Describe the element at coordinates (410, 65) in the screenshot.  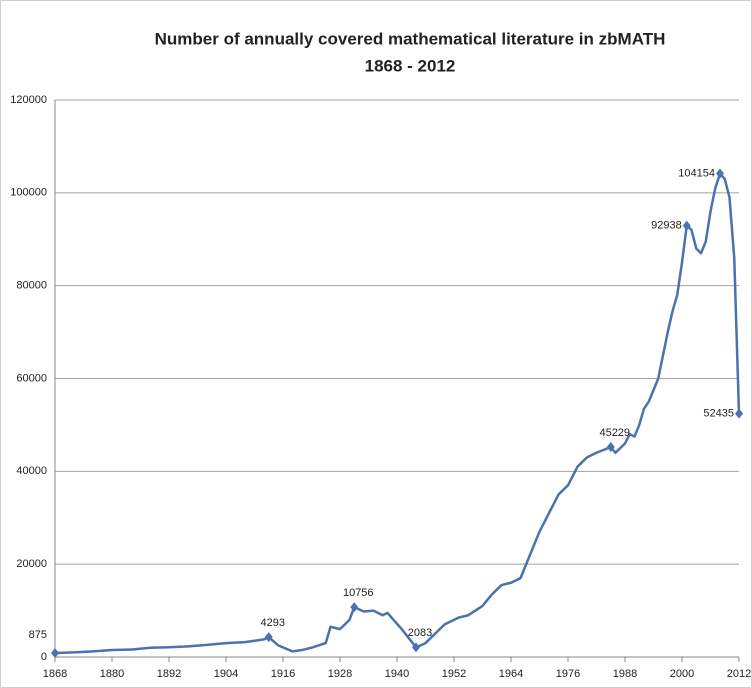
I see `chart-subtitle: 1868 - 2012` at that location.